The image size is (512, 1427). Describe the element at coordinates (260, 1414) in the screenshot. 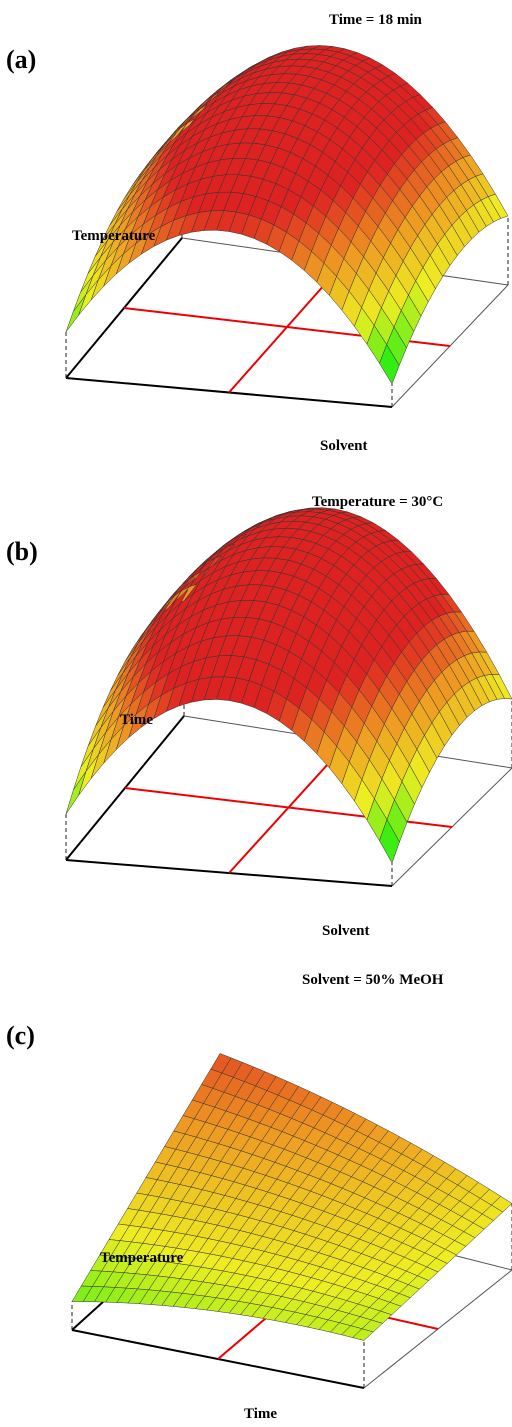

I see `axis-label-time-c: Time` at that location.